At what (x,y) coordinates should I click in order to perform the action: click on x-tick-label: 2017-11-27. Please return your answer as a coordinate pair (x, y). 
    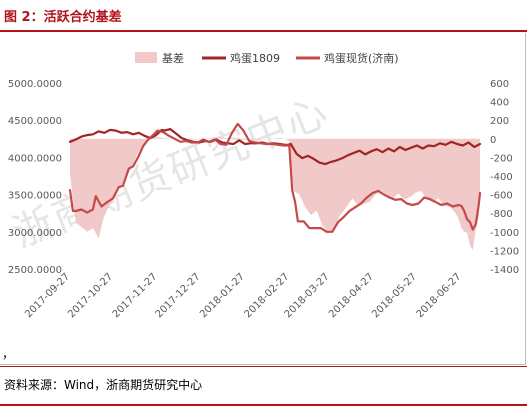
    Looking at the image, I should click on (135, 295).